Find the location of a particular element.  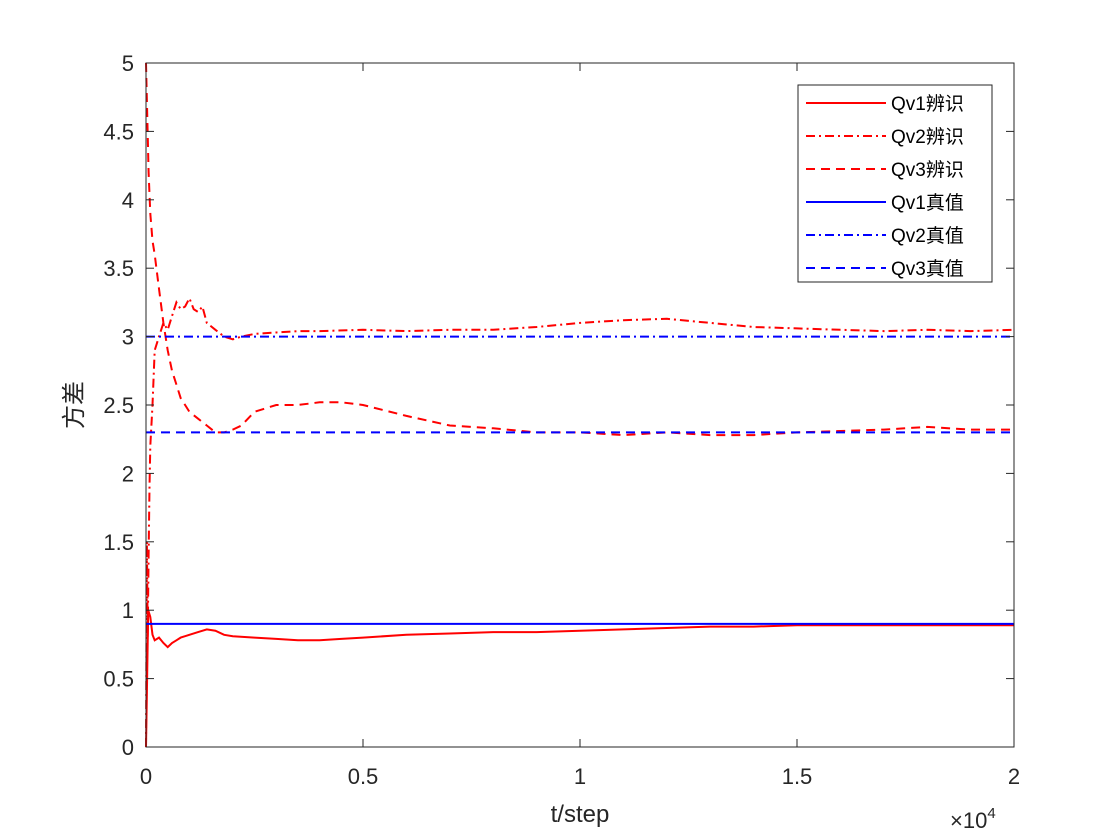

y-tick-label: 0.5 is located at coordinates (118, 679).